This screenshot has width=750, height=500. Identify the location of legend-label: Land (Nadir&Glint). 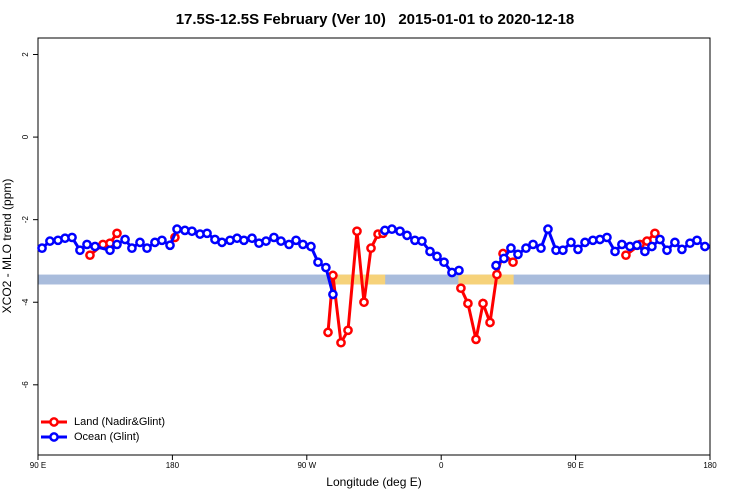
(119, 422).